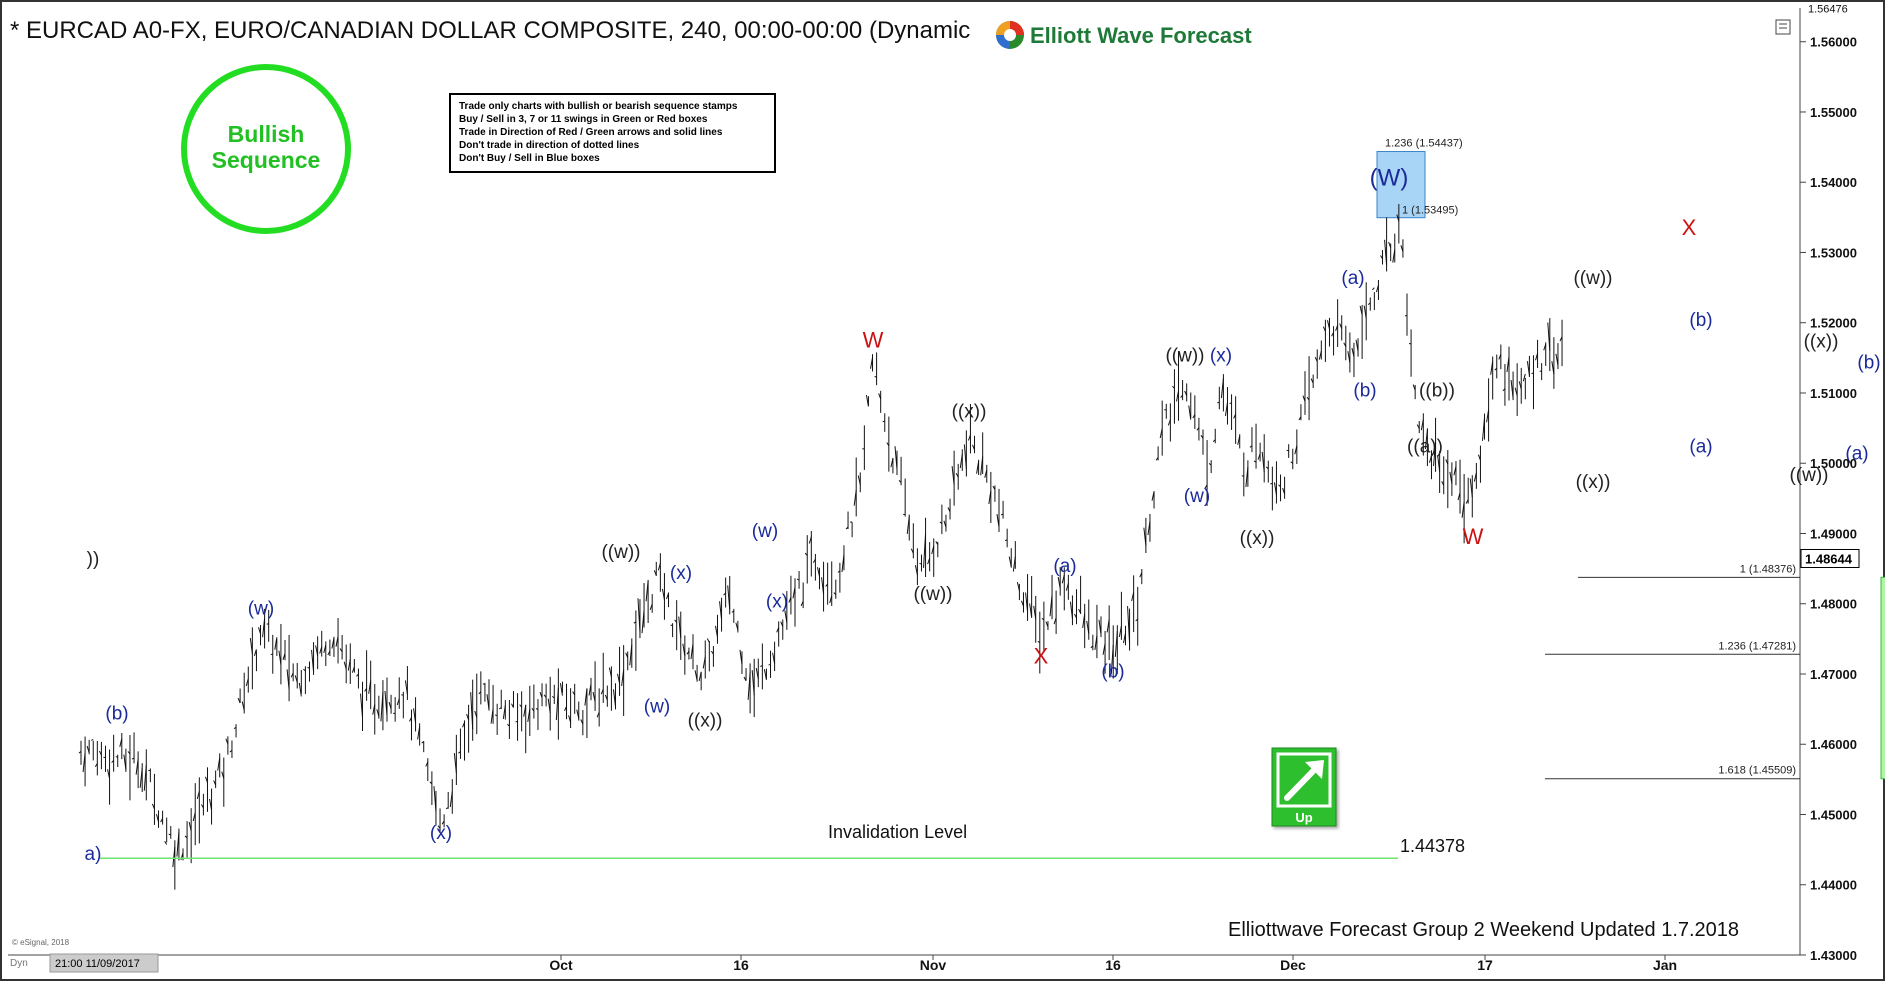 Image resolution: width=1885 pixels, height=986 pixels. Describe the element at coordinates (1303, 817) in the screenshot. I see `up-stamp-label: Up` at that location.